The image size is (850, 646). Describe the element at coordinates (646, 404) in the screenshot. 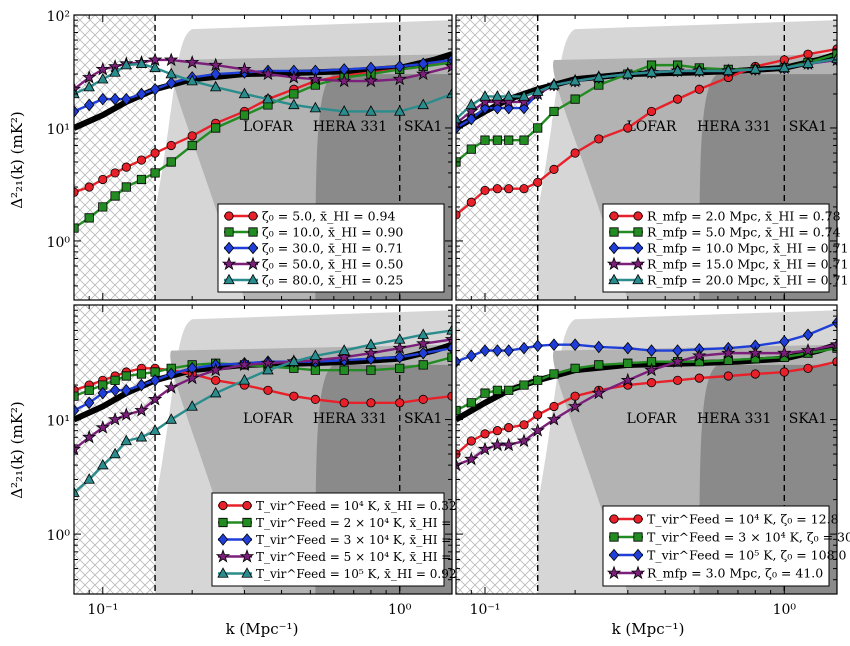

I see `series-purple` at that location.